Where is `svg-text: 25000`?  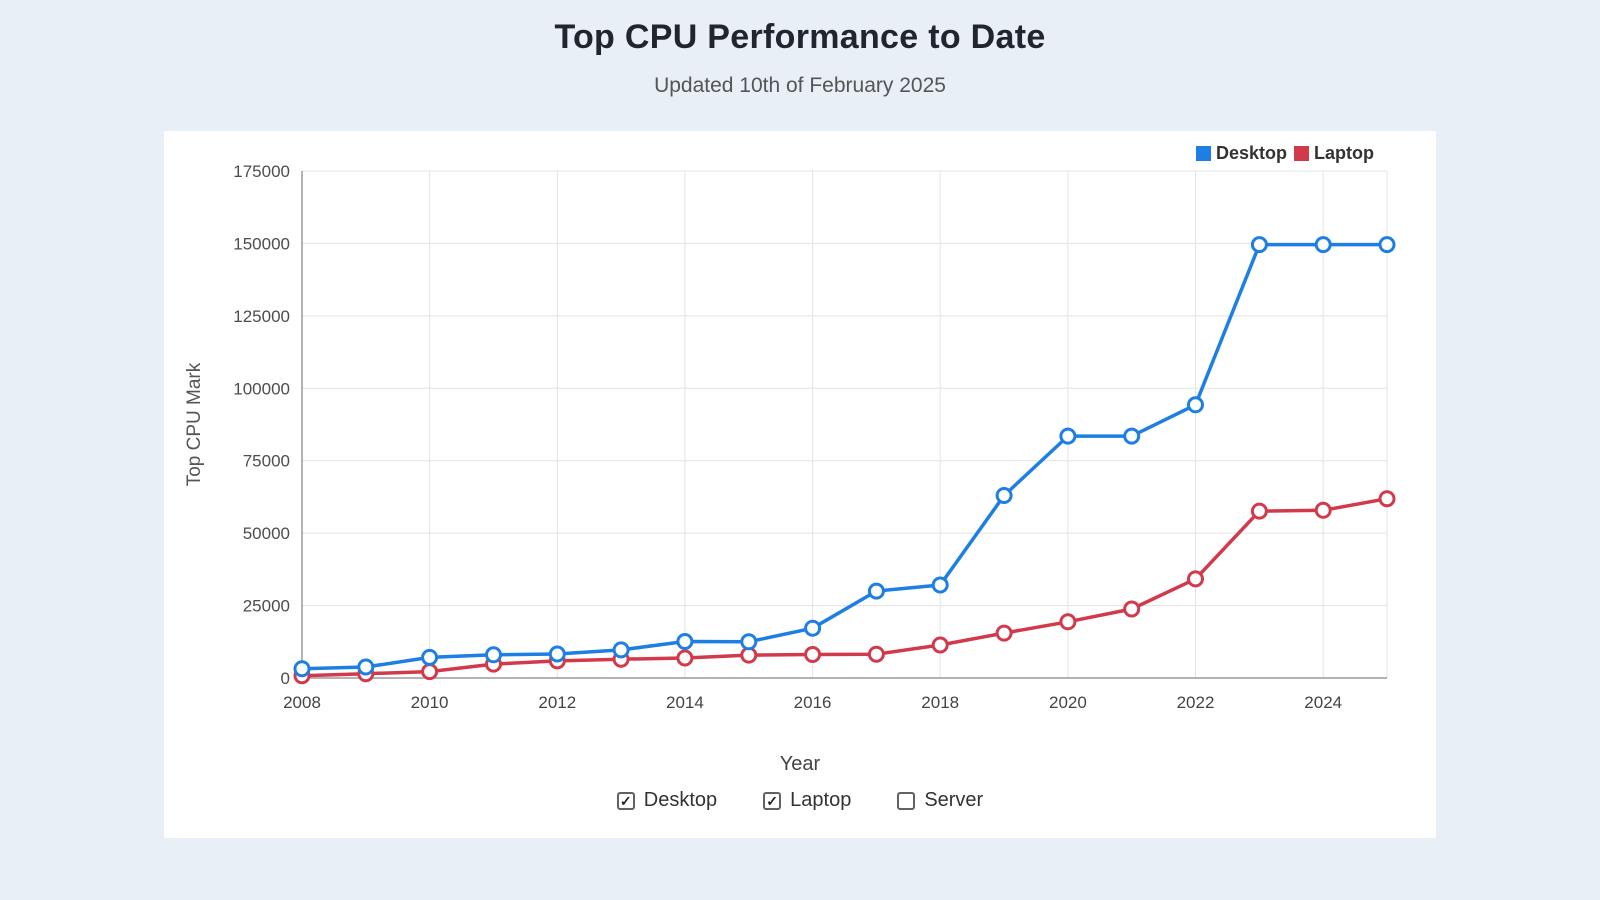 svg-text: 25000 is located at coordinates (266, 606).